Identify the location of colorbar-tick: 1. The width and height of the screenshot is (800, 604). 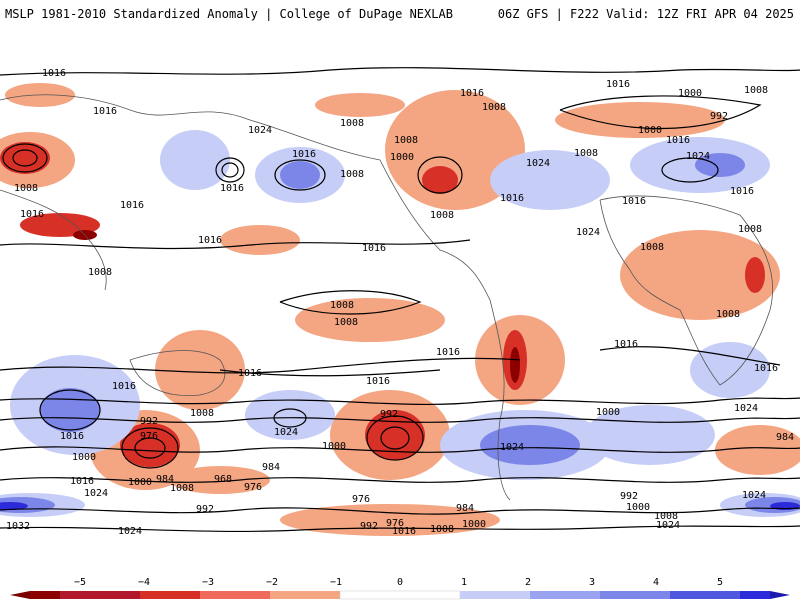
(464, 582).